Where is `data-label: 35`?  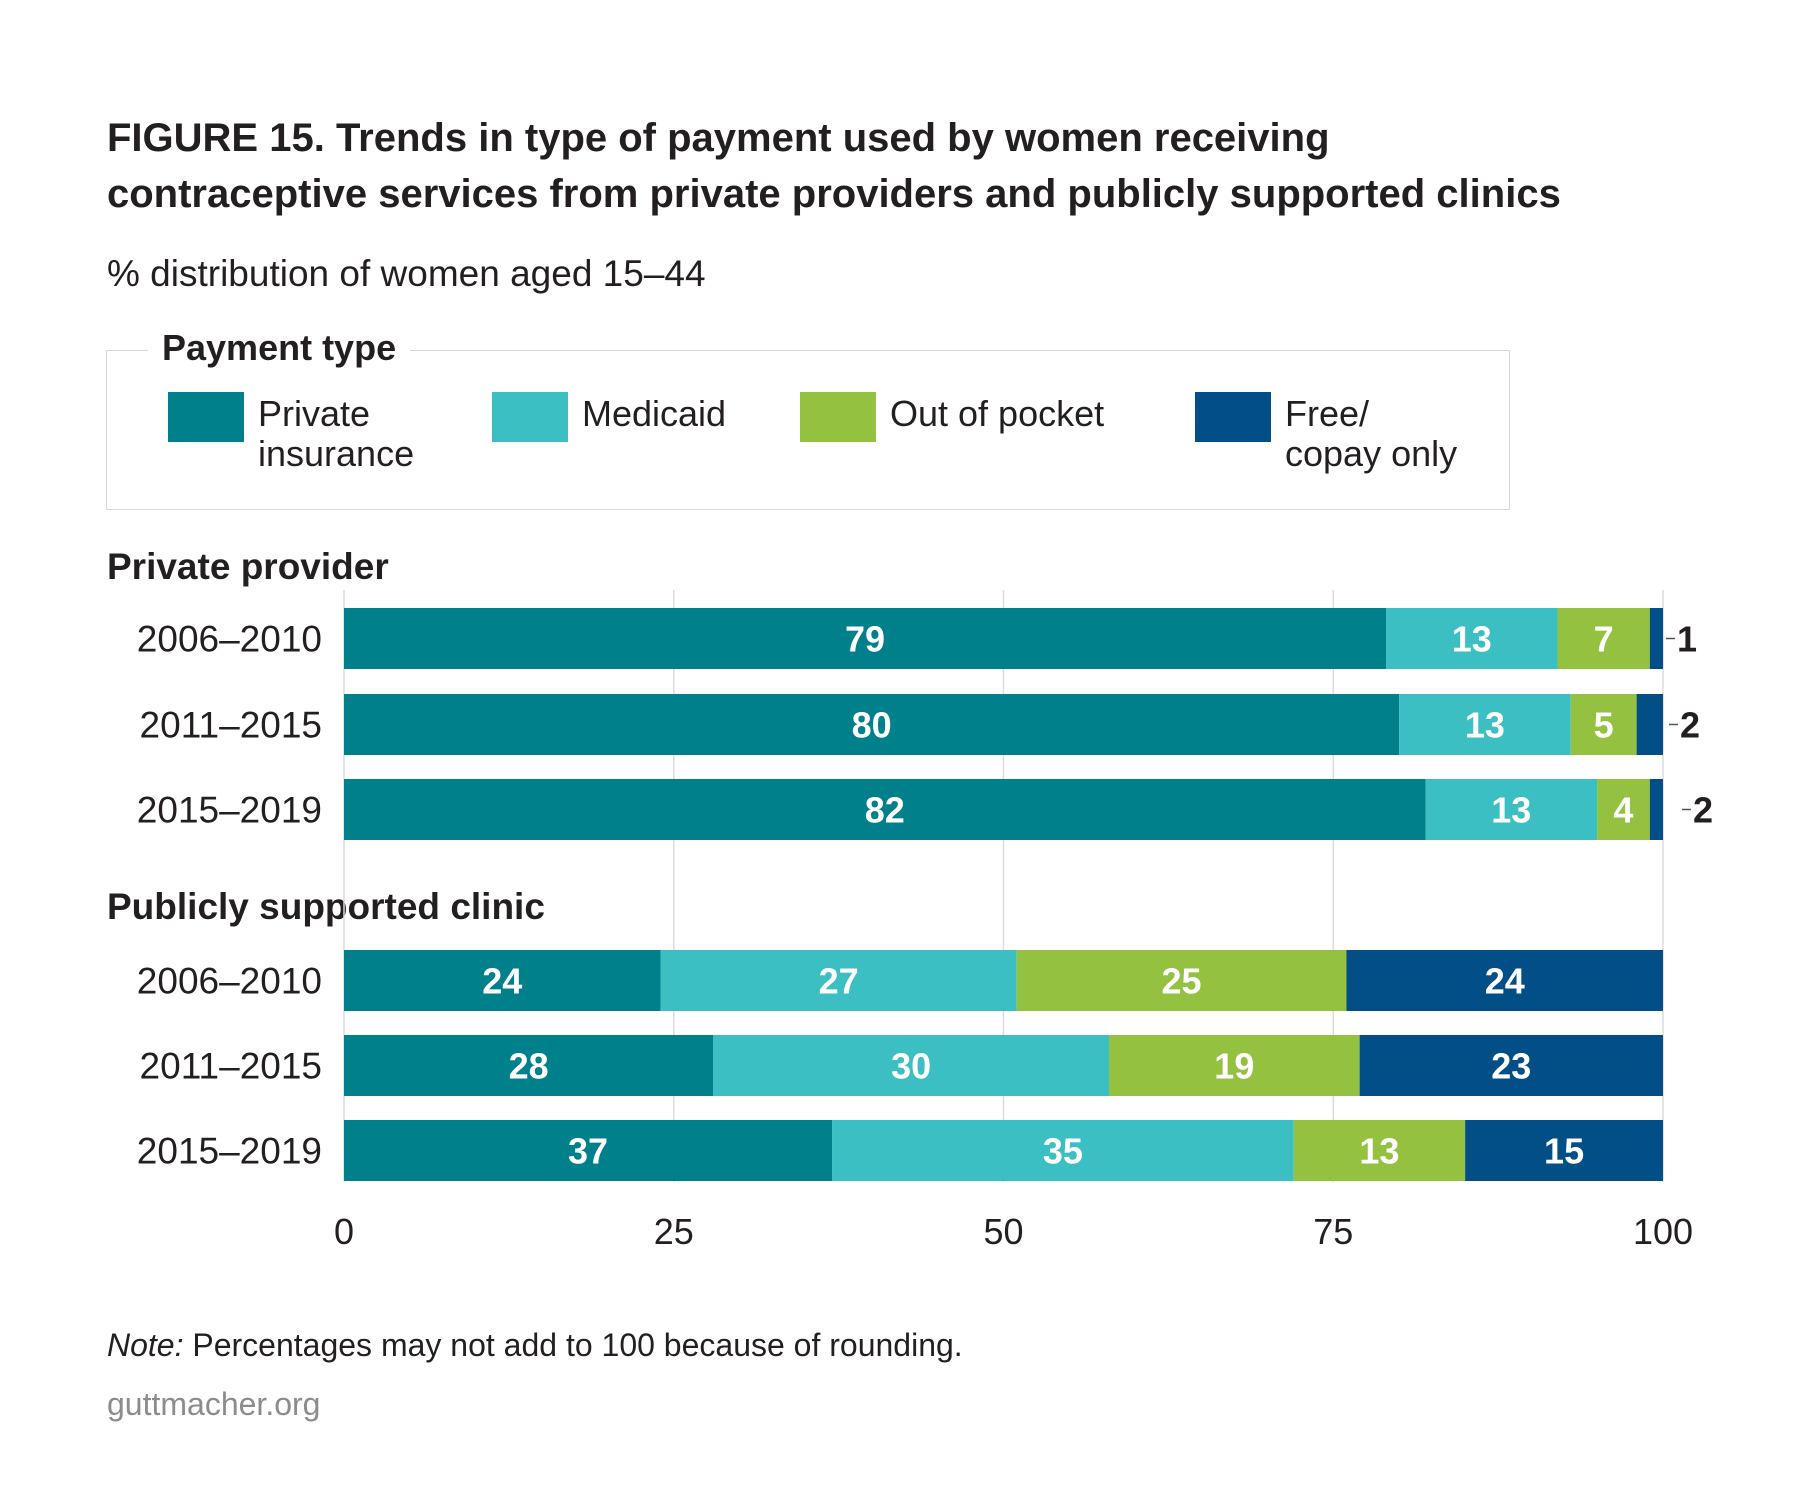
data-label: 35 is located at coordinates (1063, 1151).